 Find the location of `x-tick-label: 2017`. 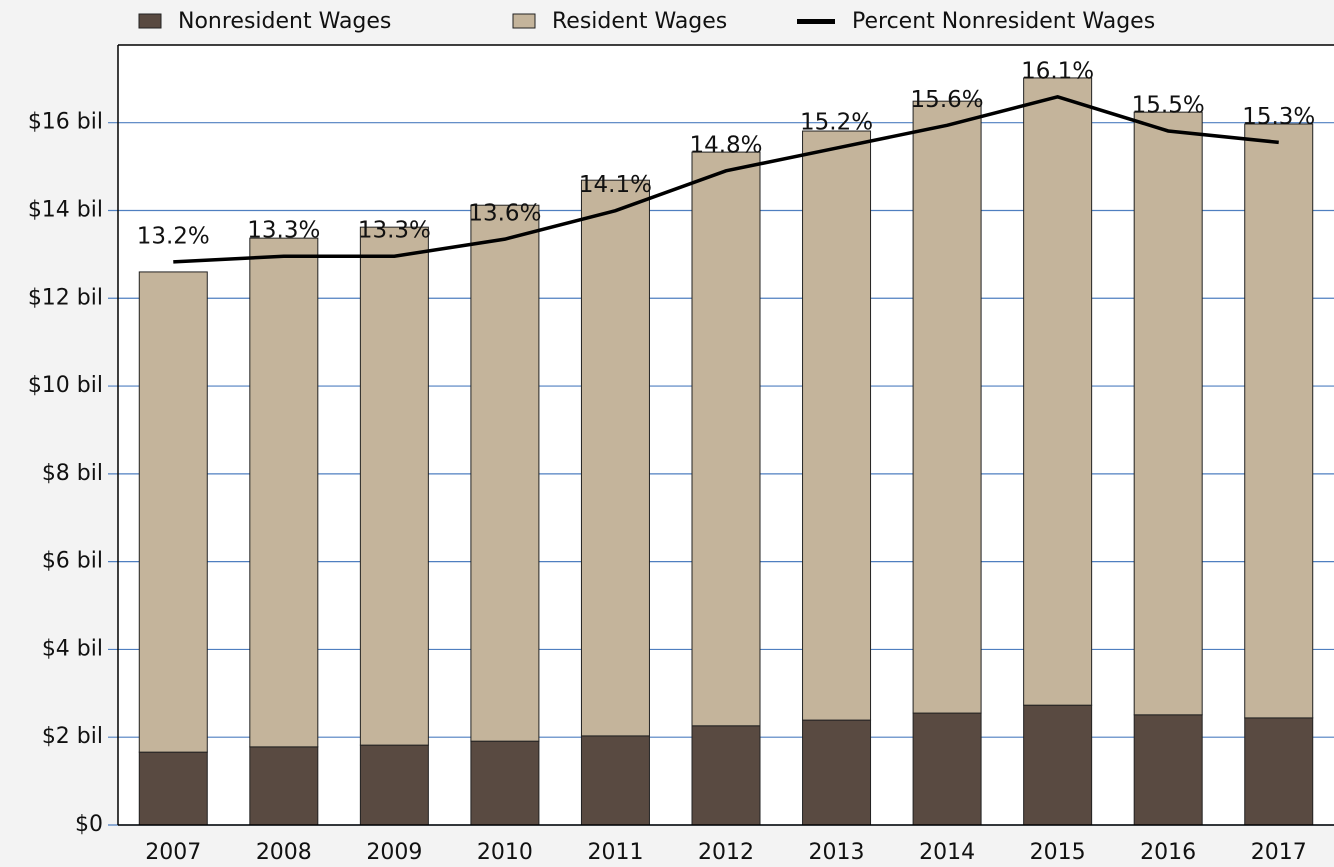

x-tick-label: 2017 is located at coordinates (1279, 852).